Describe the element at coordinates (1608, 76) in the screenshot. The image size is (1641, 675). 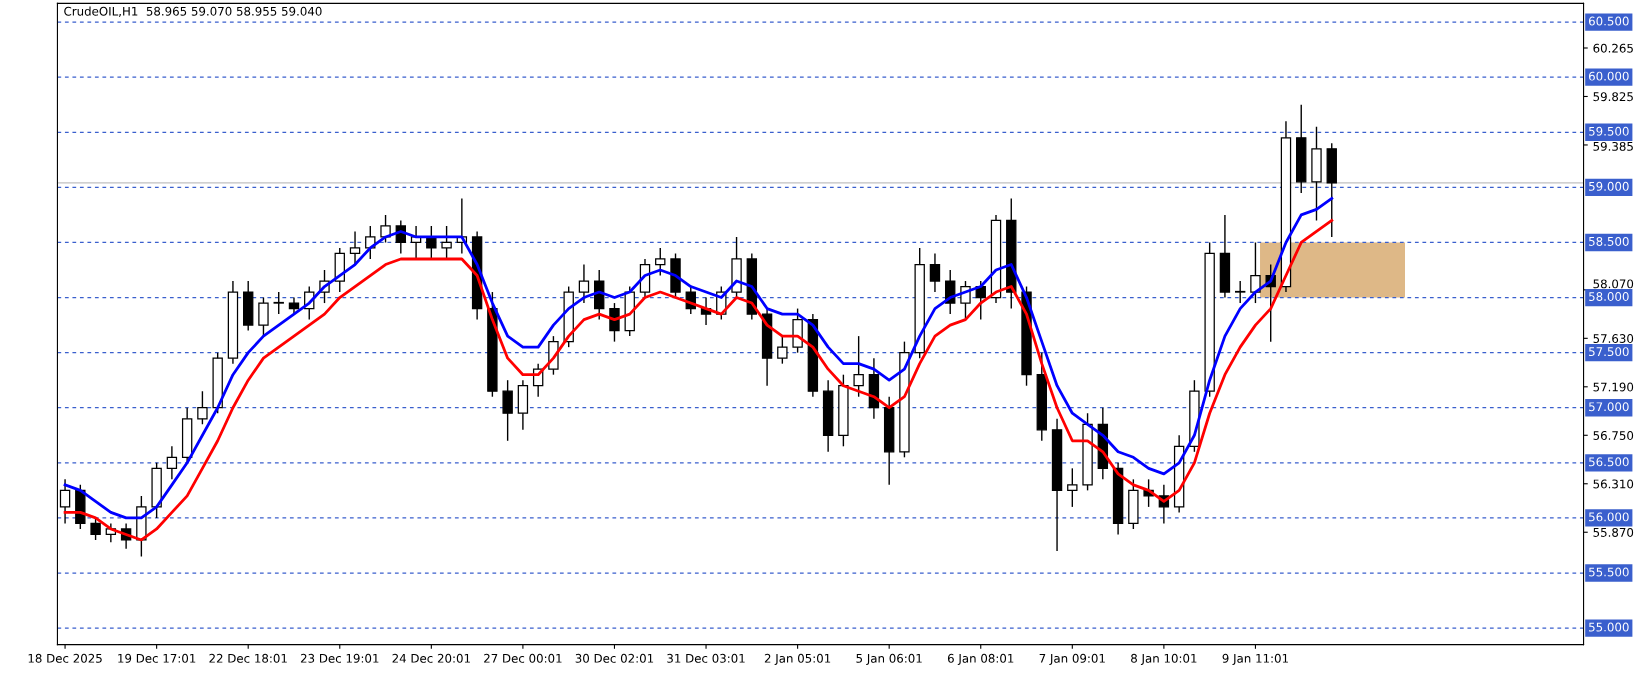
I see `ref-line-label: 60.000` at that location.